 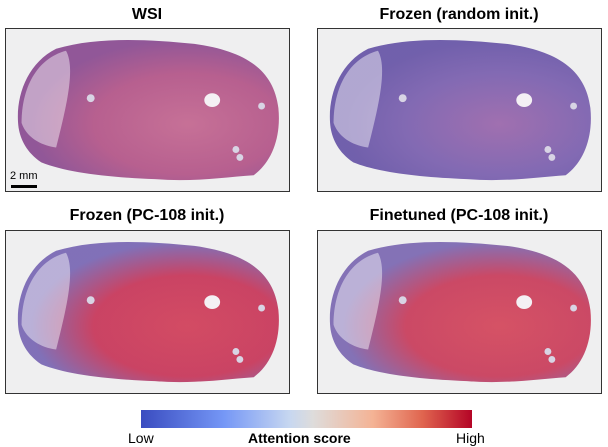 What do you see at coordinates (147, 14) in the screenshot?
I see `panel-title-wsi: WSI` at bounding box center [147, 14].